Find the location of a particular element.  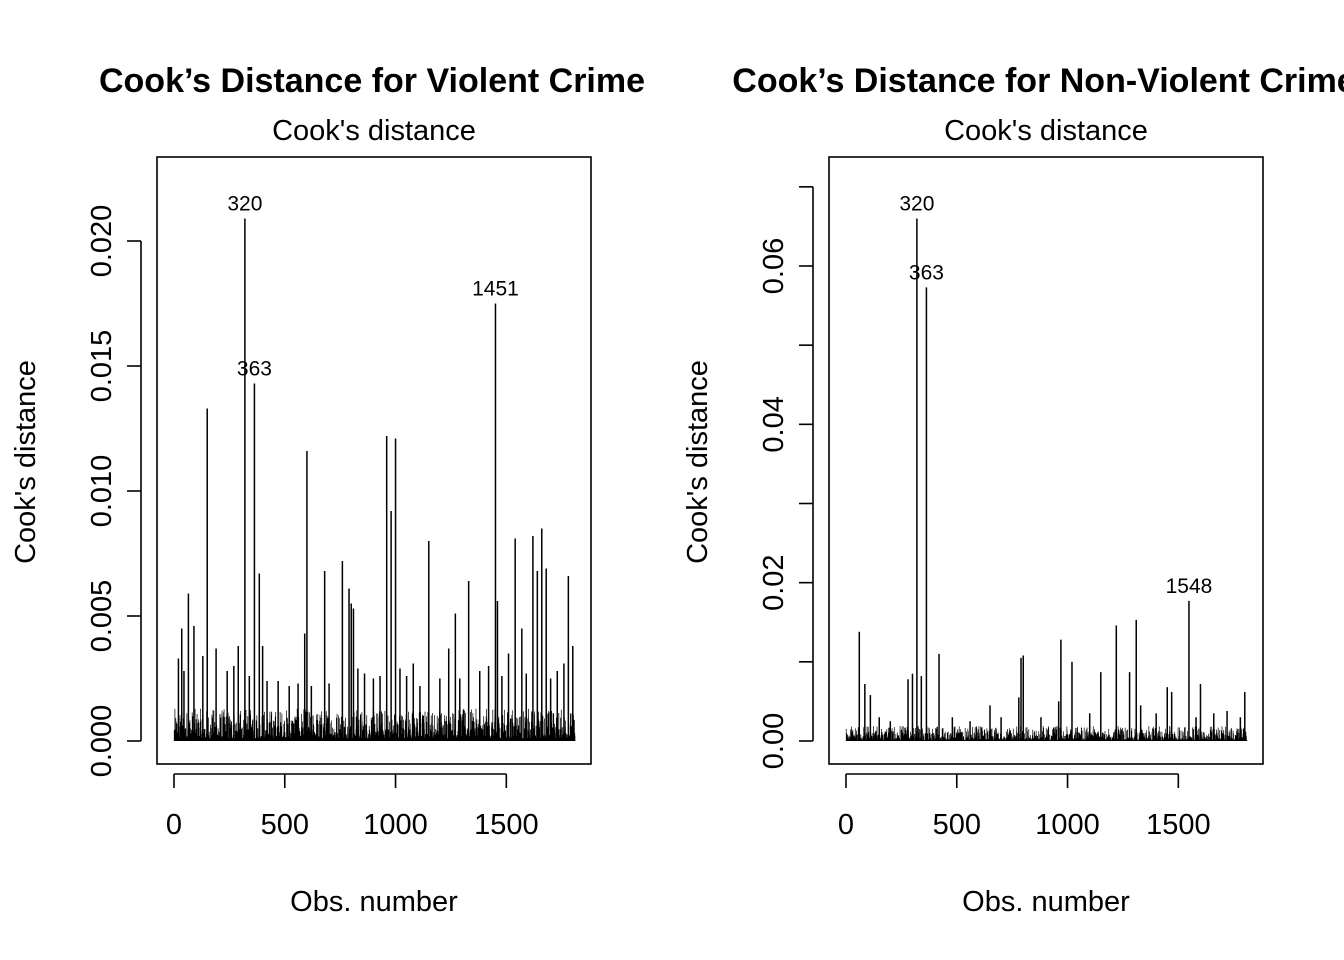

y-axis: 0.000 0.005 0.010 0.015 0.020 is located at coordinates (114, 491).